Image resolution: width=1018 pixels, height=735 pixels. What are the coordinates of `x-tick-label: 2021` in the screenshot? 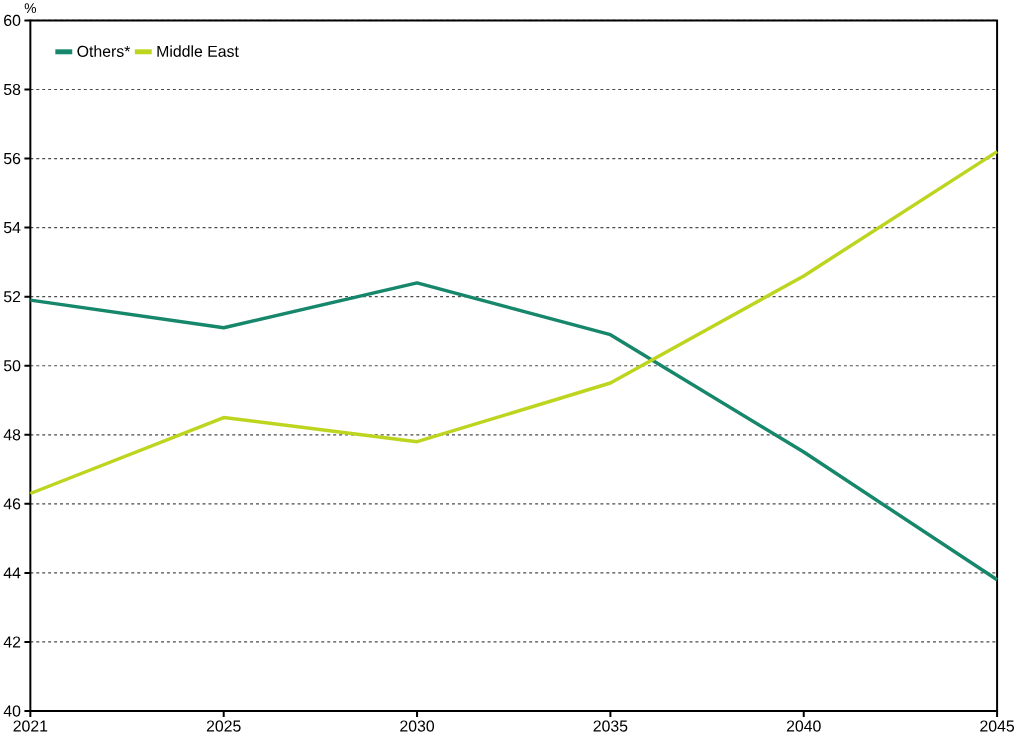 It's located at (30, 726).